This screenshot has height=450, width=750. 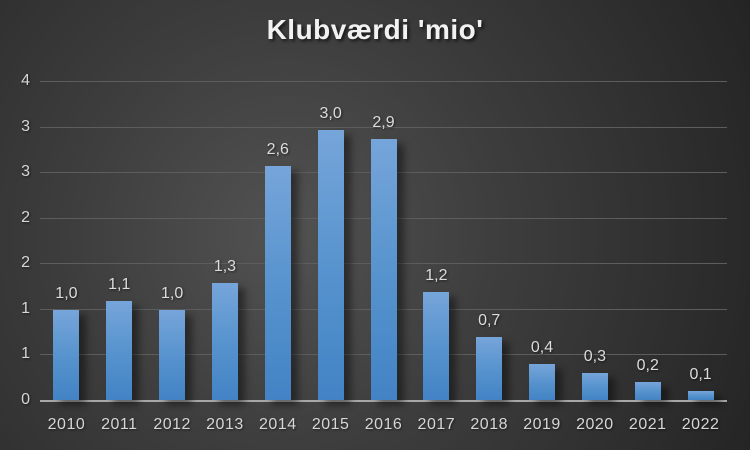 I want to click on bar-value-label: 1,1, so click(x=119, y=284).